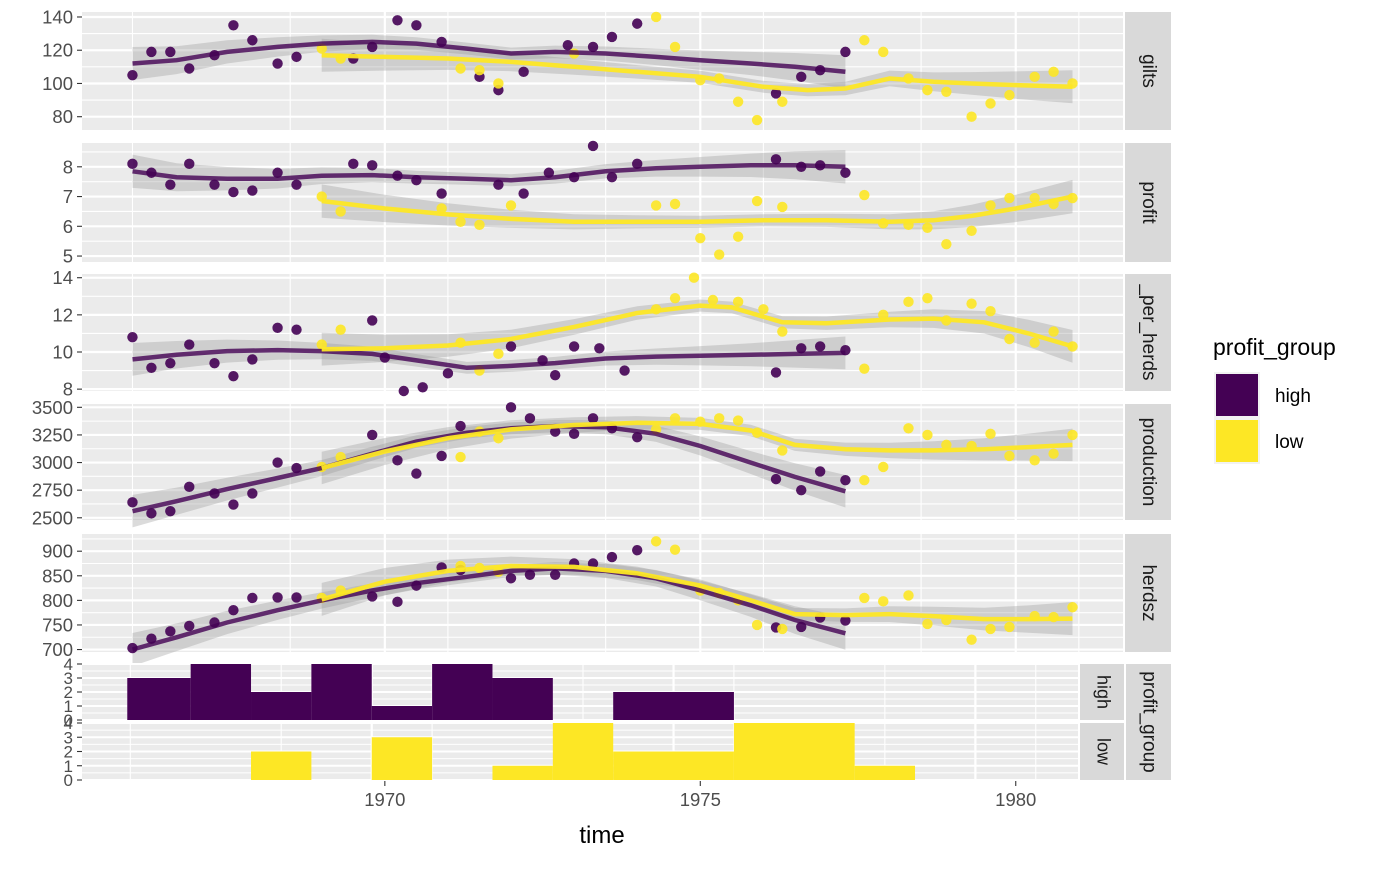 Image resolution: width=1400 pixels, height=870 pixels. What do you see at coordinates (700, 799) in the screenshot?
I see `x-tick-label: 1975` at bounding box center [700, 799].